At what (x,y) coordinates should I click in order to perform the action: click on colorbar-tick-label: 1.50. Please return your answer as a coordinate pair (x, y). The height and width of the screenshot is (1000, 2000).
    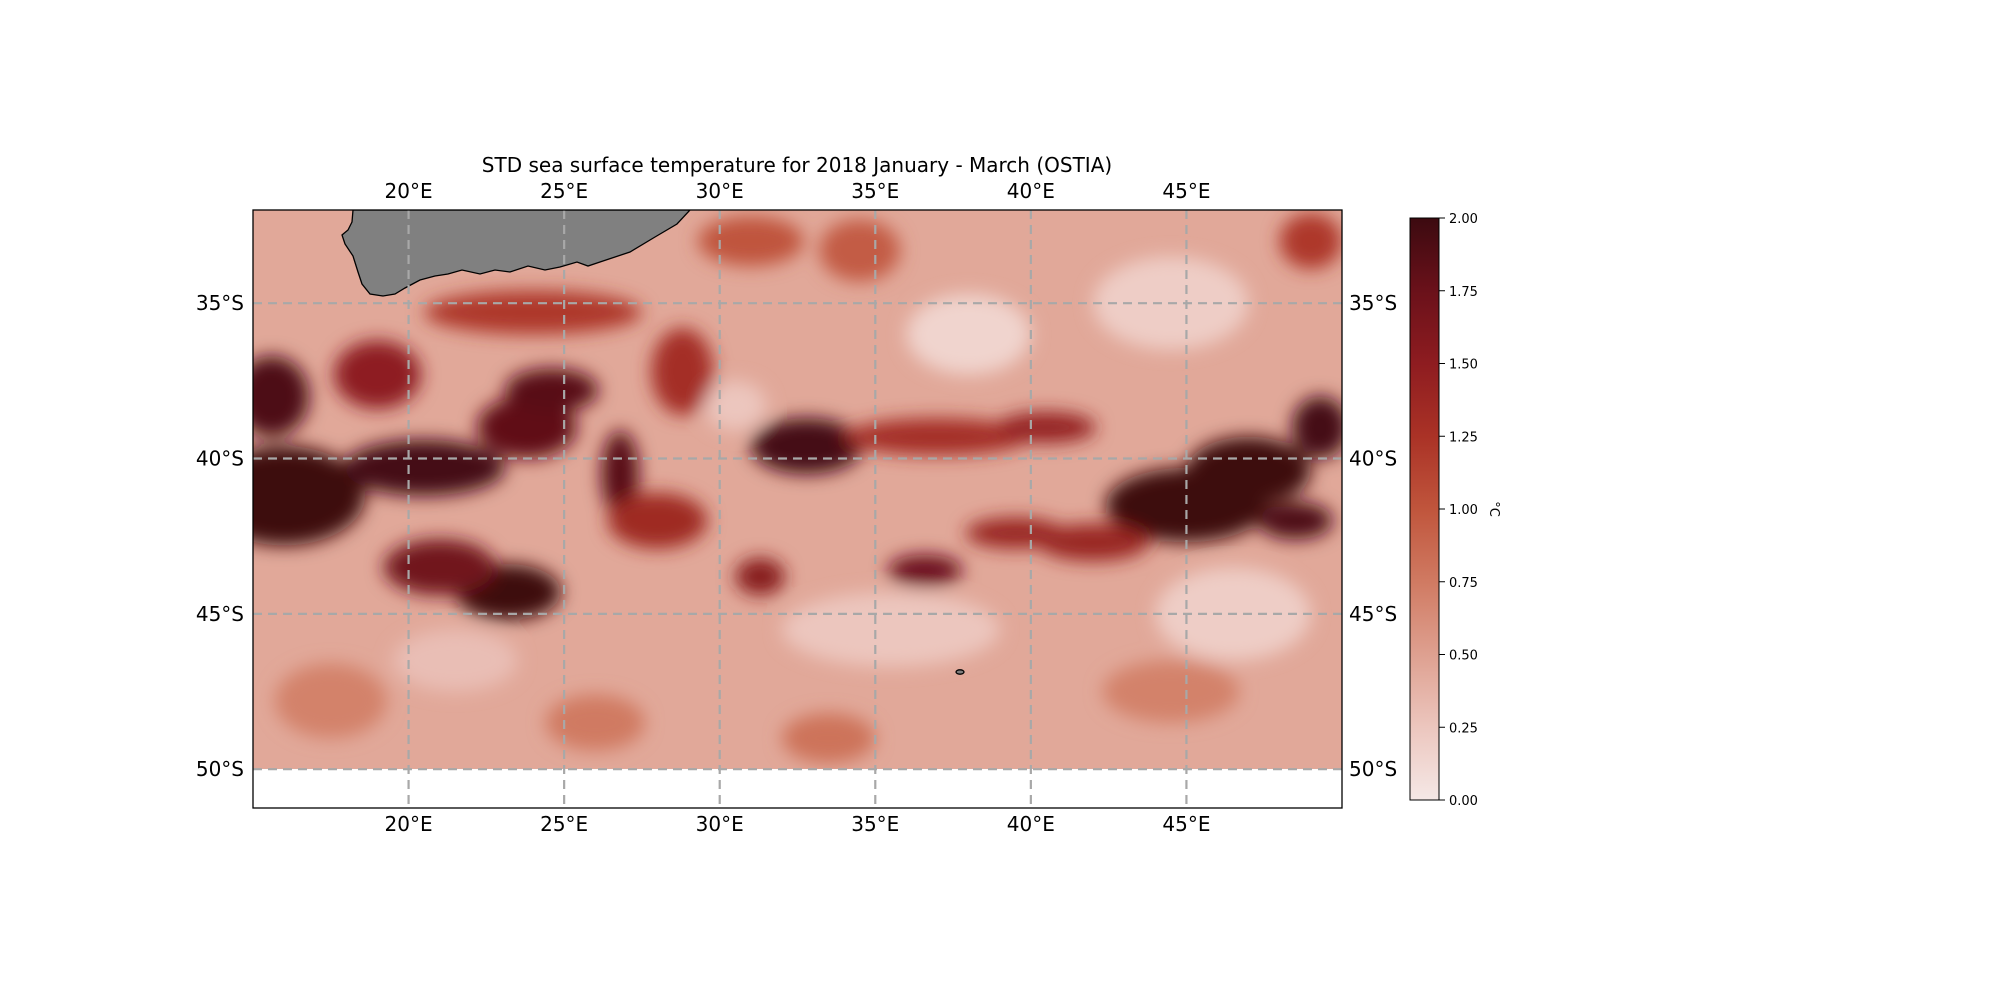
    Looking at the image, I should click on (1463, 365).